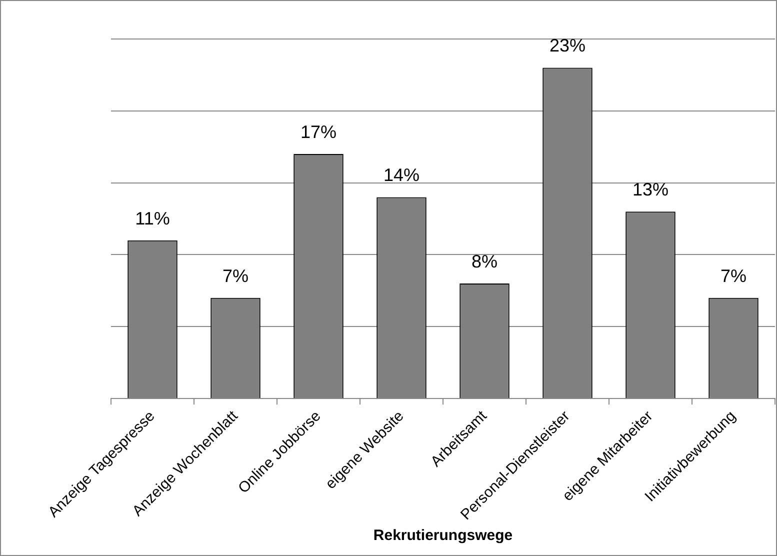  What do you see at coordinates (152, 218) in the screenshot?
I see `data-label: 11%` at bounding box center [152, 218].